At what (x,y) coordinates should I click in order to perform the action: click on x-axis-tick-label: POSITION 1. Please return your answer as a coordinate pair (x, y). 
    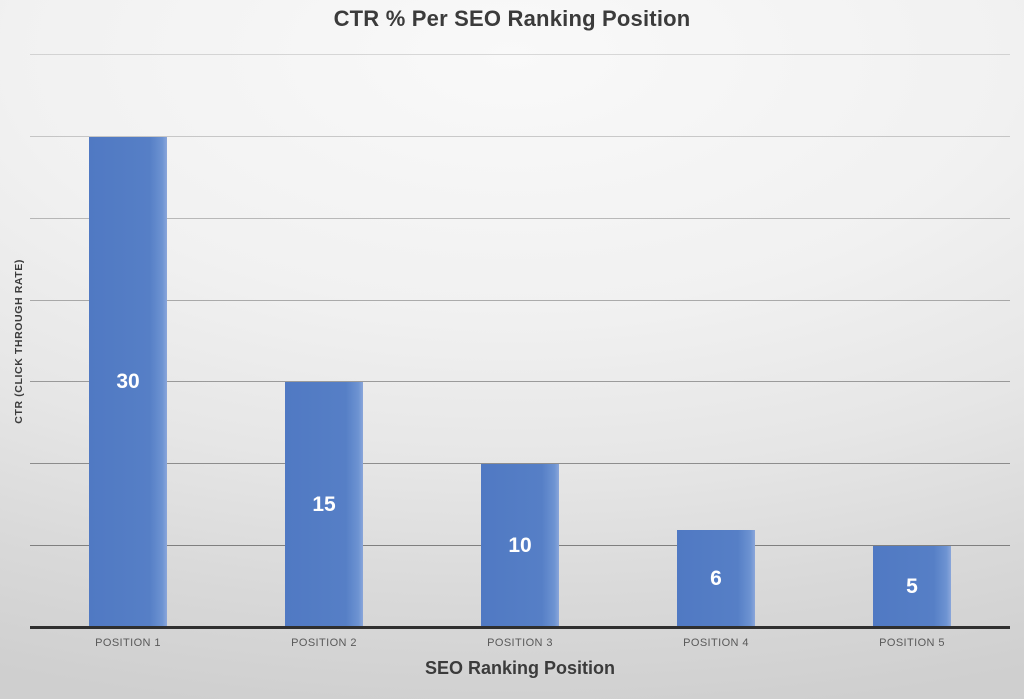
    Looking at the image, I should click on (128, 643).